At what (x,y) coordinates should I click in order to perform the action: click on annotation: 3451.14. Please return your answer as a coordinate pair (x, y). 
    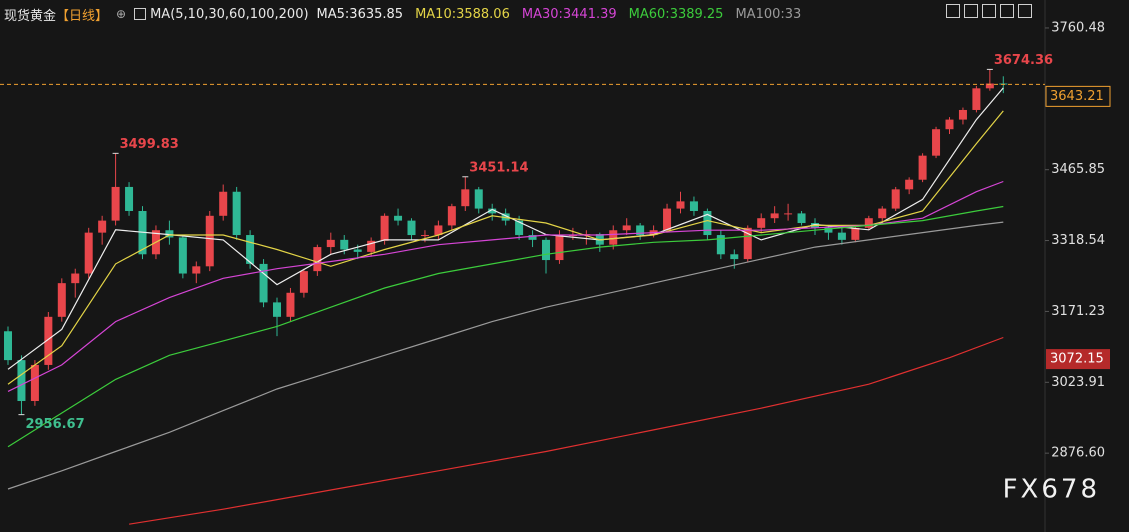
    Looking at the image, I should click on (498, 167).